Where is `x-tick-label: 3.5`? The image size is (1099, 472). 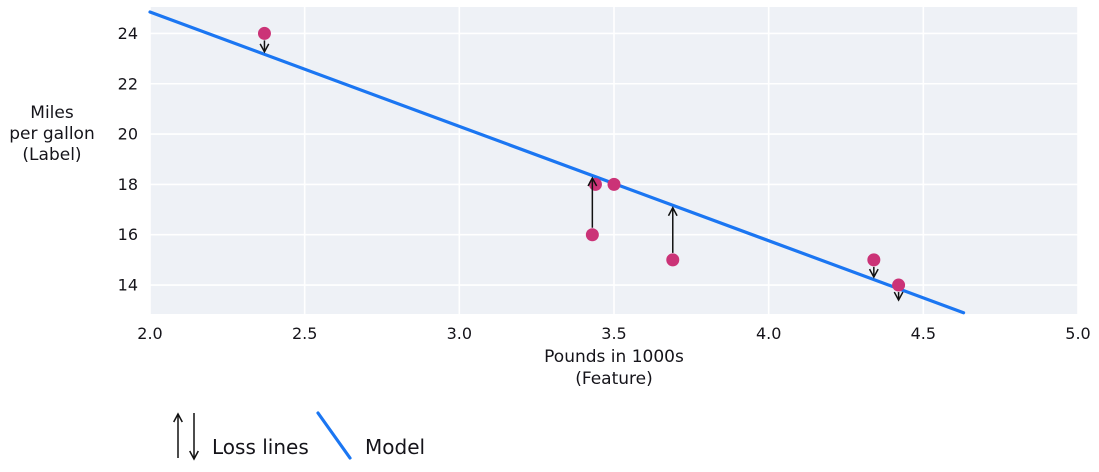 x-tick-label: 3.5 is located at coordinates (613, 333).